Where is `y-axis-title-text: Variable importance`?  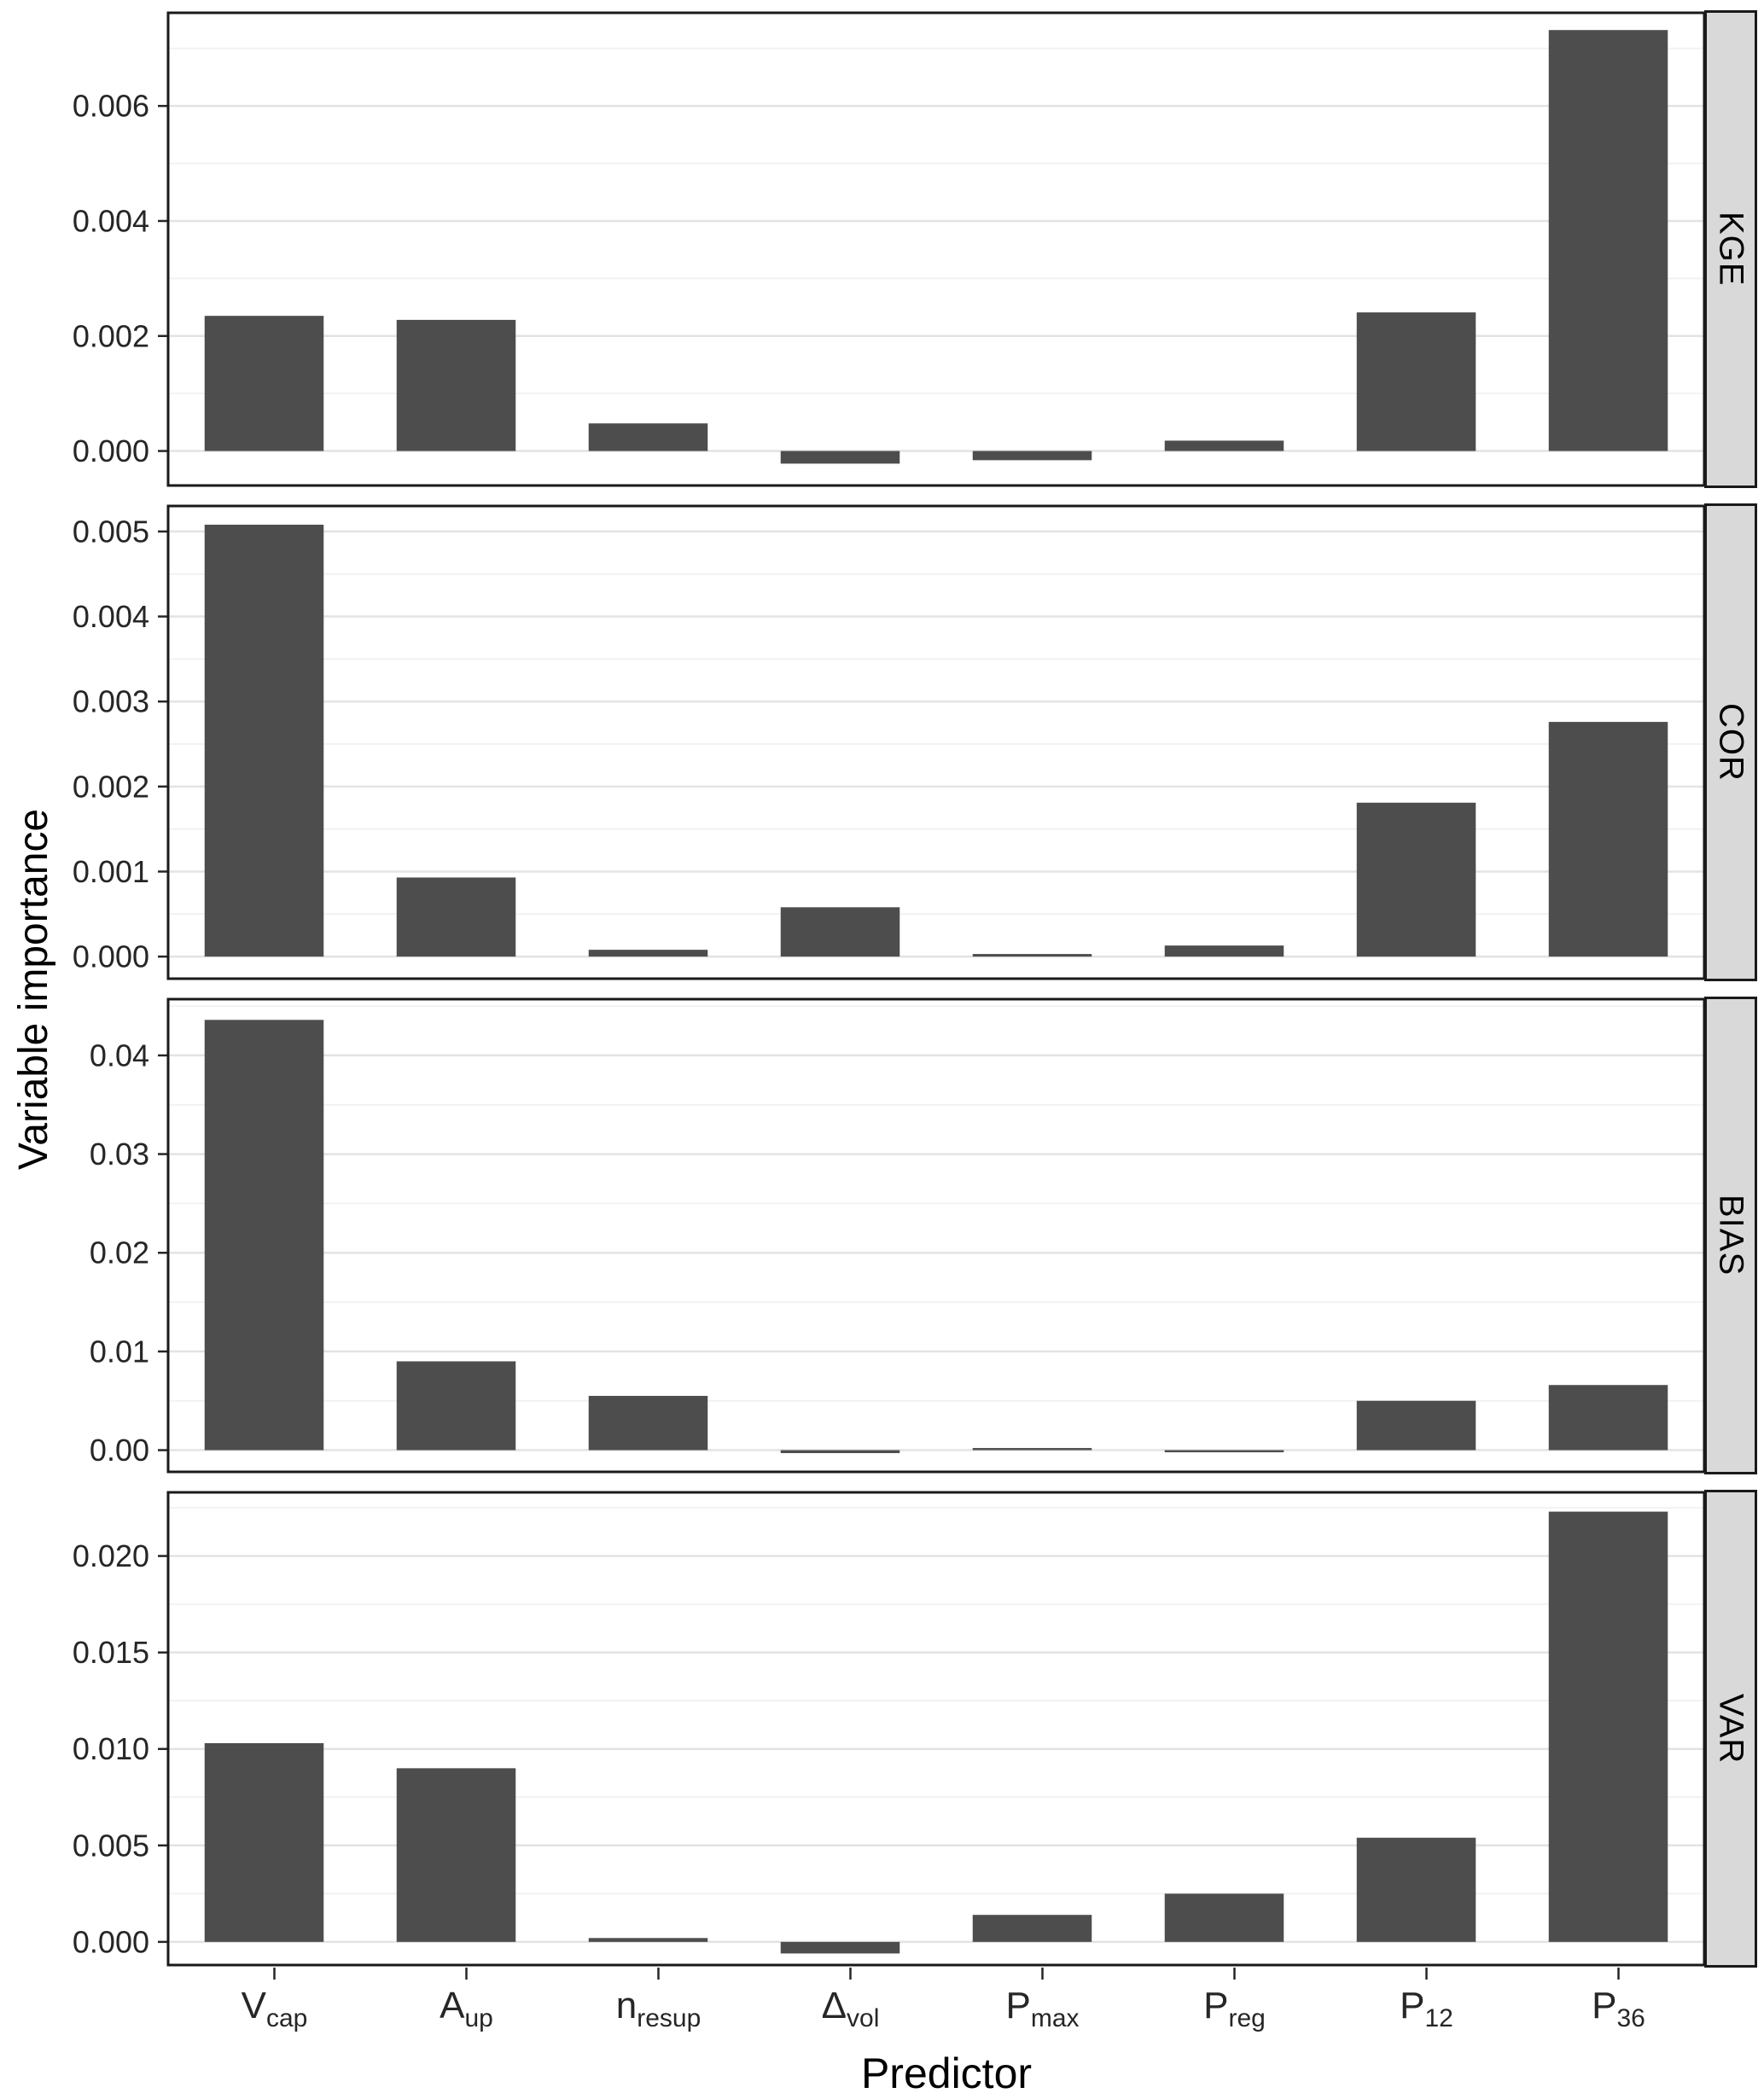 y-axis-title-text: Variable importance is located at coordinates (34, 989).